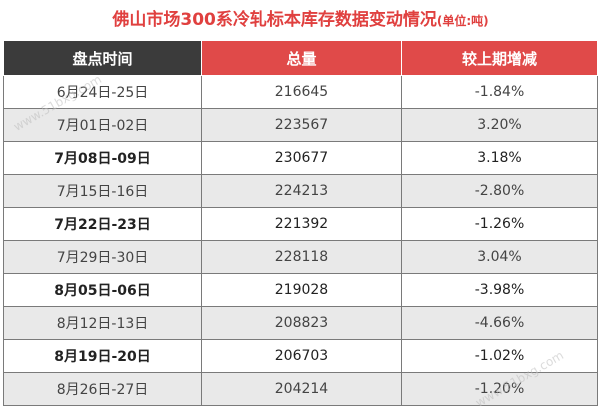  I want to click on table-row: 6月24日-25日 216645 -1.84%, so click(300, 92).